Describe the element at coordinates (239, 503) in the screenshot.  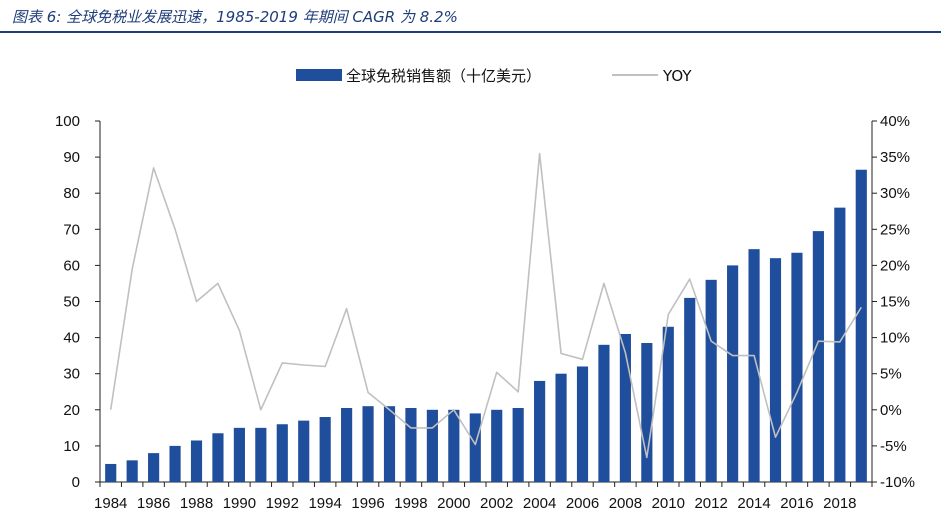
I see `x-tick-label: 1990` at that location.